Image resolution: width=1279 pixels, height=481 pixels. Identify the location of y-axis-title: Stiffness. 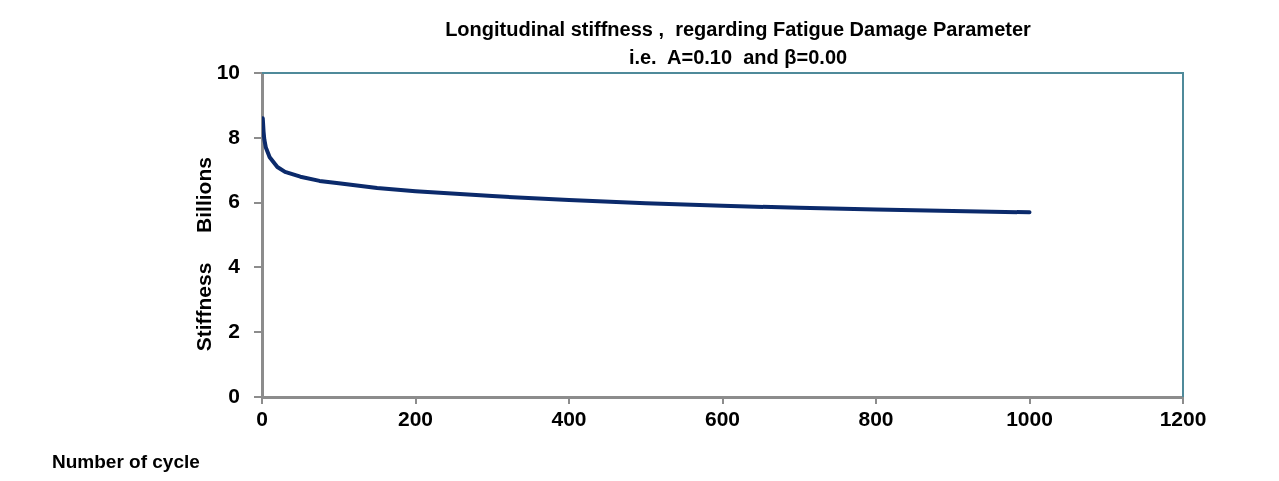
(203, 307).